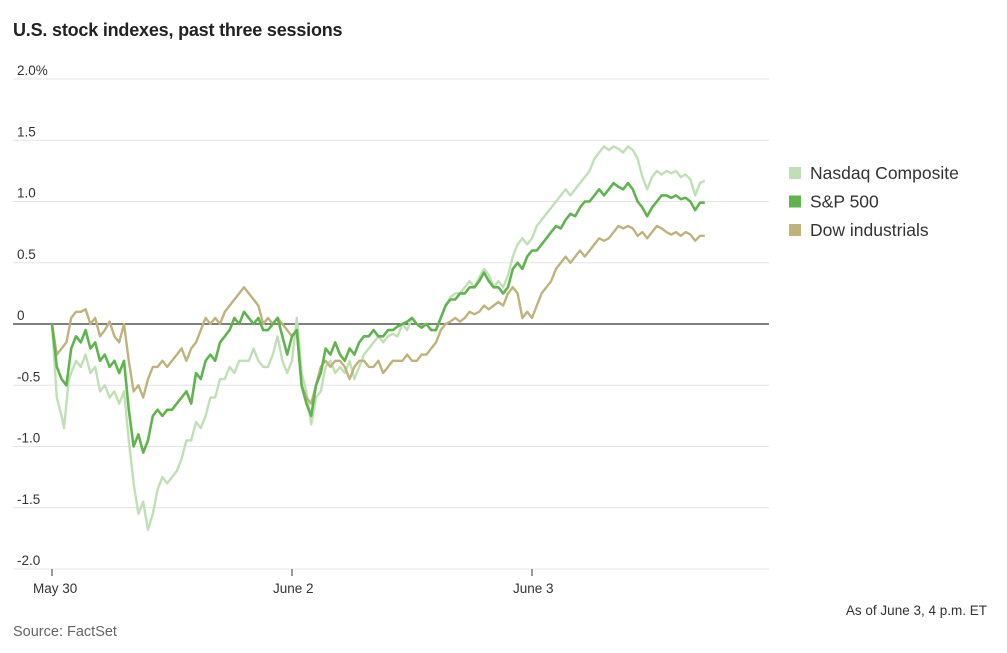  I want to click on legend-label: S&P 500, so click(844, 202).